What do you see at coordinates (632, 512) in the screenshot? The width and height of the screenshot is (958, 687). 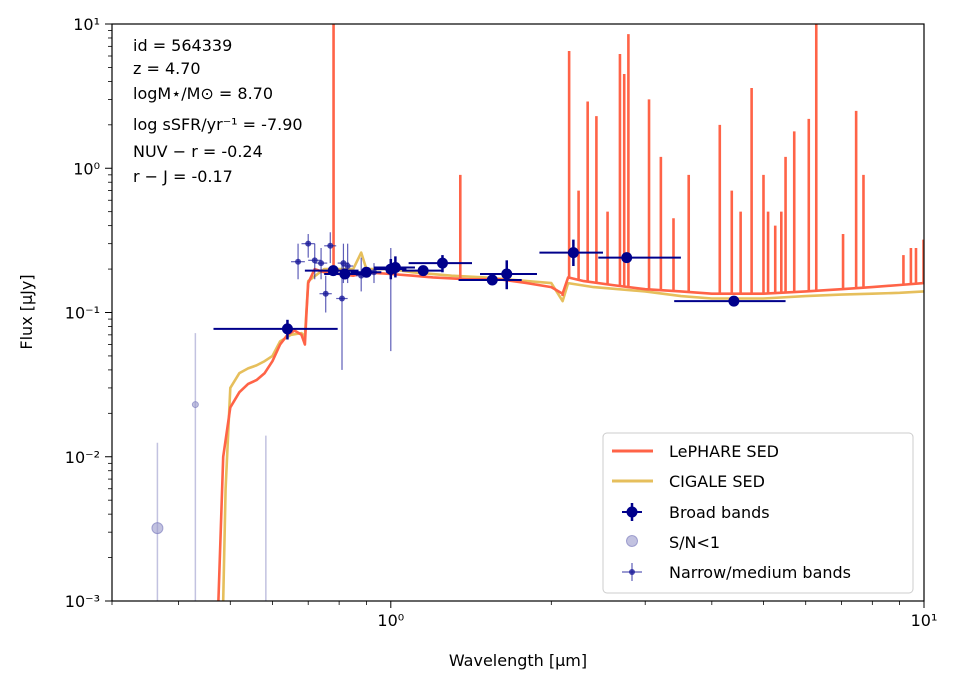 I see `legend-swatch-broad-bands` at bounding box center [632, 512].